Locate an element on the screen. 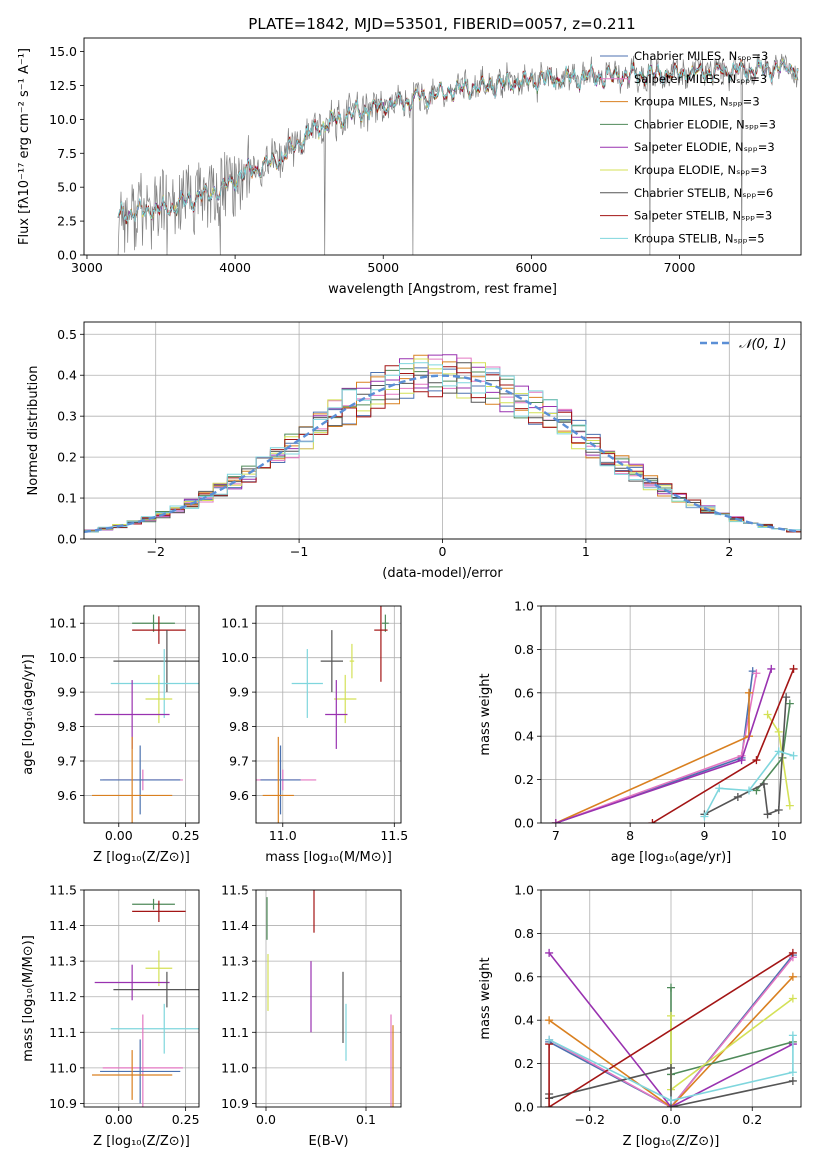 Image resolution: width=819 pixels, height=1170 pixels. tick-label-y: 12.5 is located at coordinates (63, 85).